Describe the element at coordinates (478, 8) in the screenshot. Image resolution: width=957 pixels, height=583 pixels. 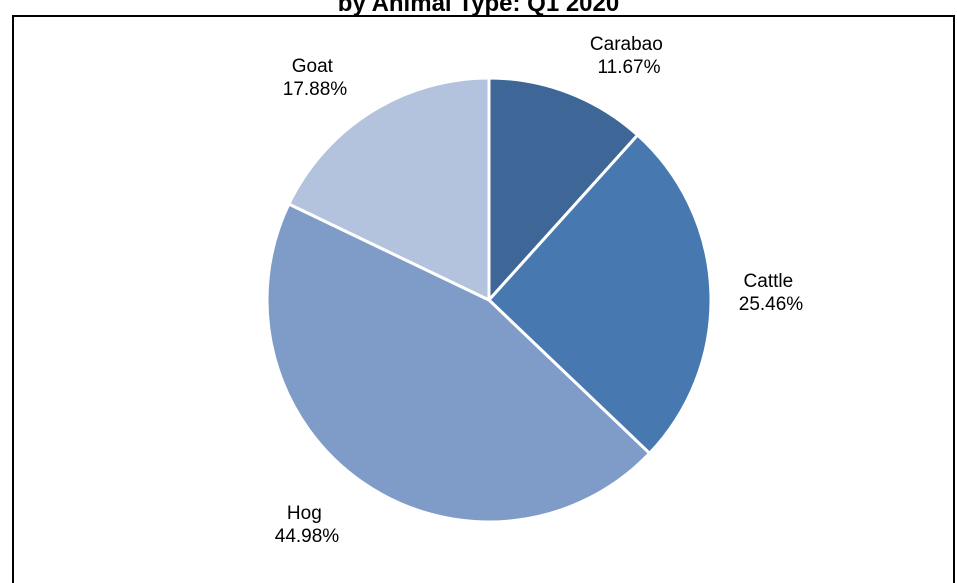
I see `chart-title: by Animal Type: Q1 2020` at that location.